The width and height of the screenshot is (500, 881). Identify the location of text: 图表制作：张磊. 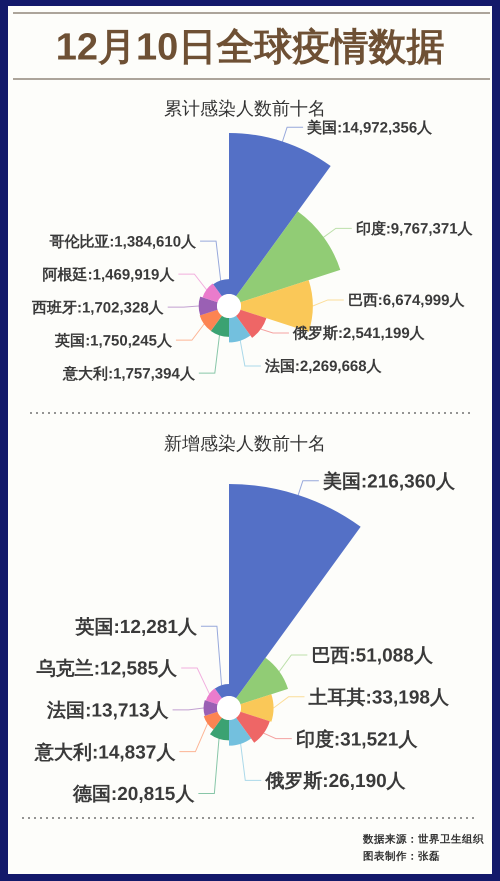
(401, 856).